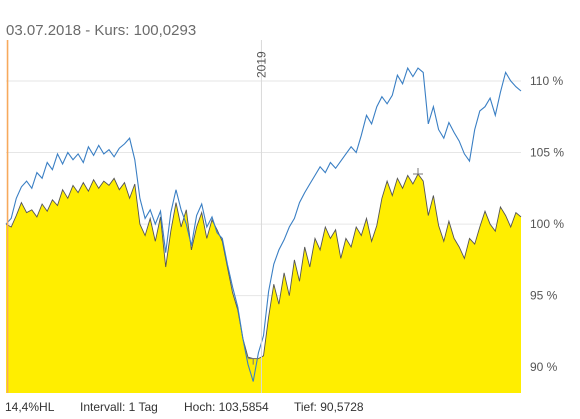  Describe the element at coordinates (226, 407) in the screenshot. I see `footer-high: Hoch: 103,5854` at that location.